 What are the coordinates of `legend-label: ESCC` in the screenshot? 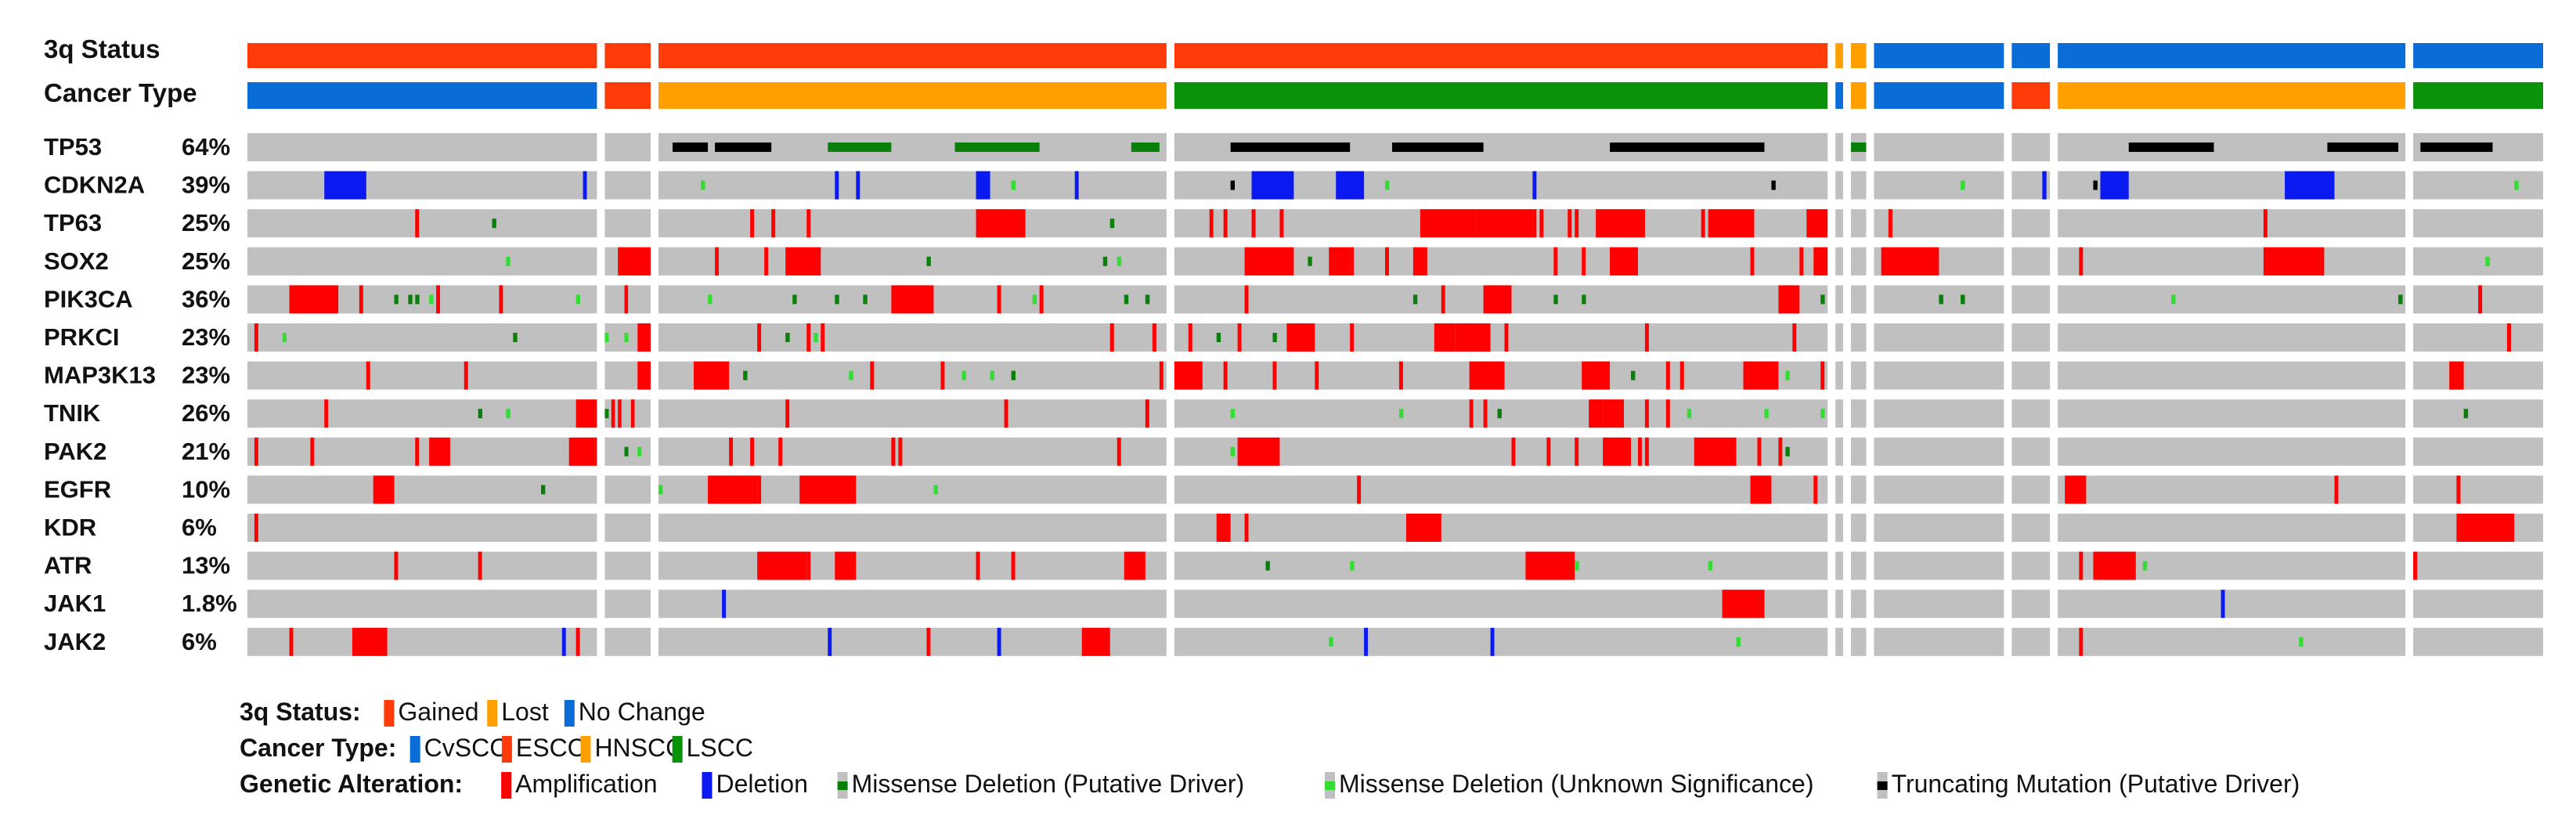 It's located at (551, 748).